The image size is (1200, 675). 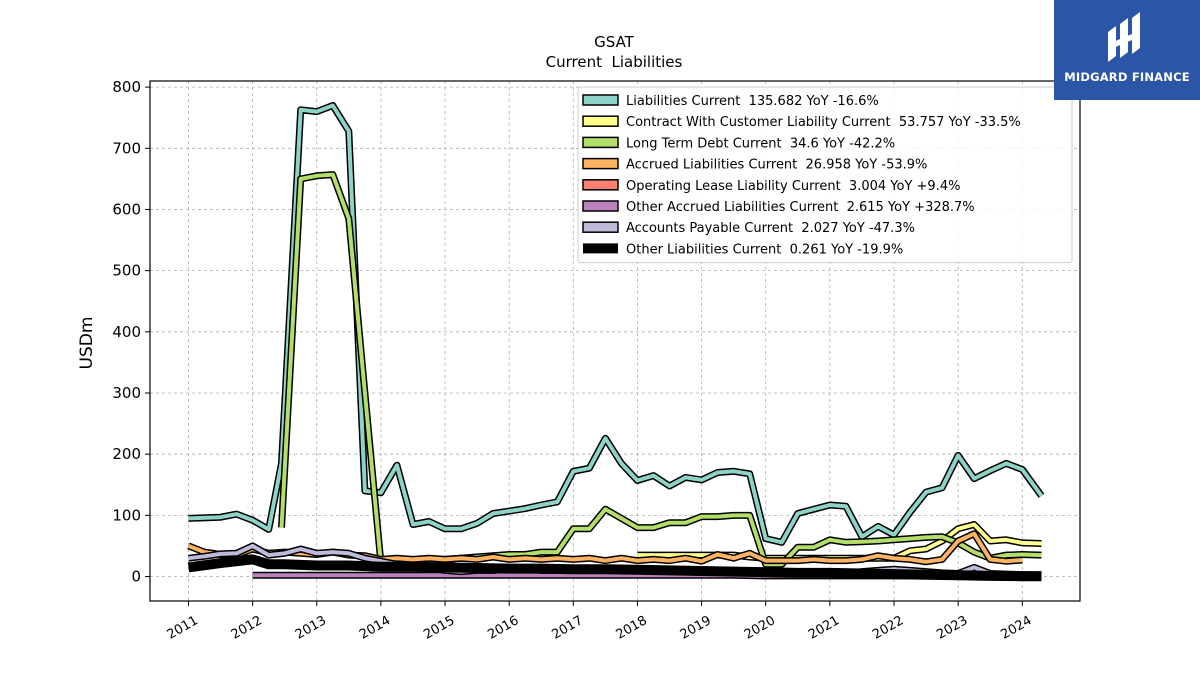 What do you see at coordinates (87, 343) in the screenshot?
I see `y-axis-label: USDm` at bounding box center [87, 343].